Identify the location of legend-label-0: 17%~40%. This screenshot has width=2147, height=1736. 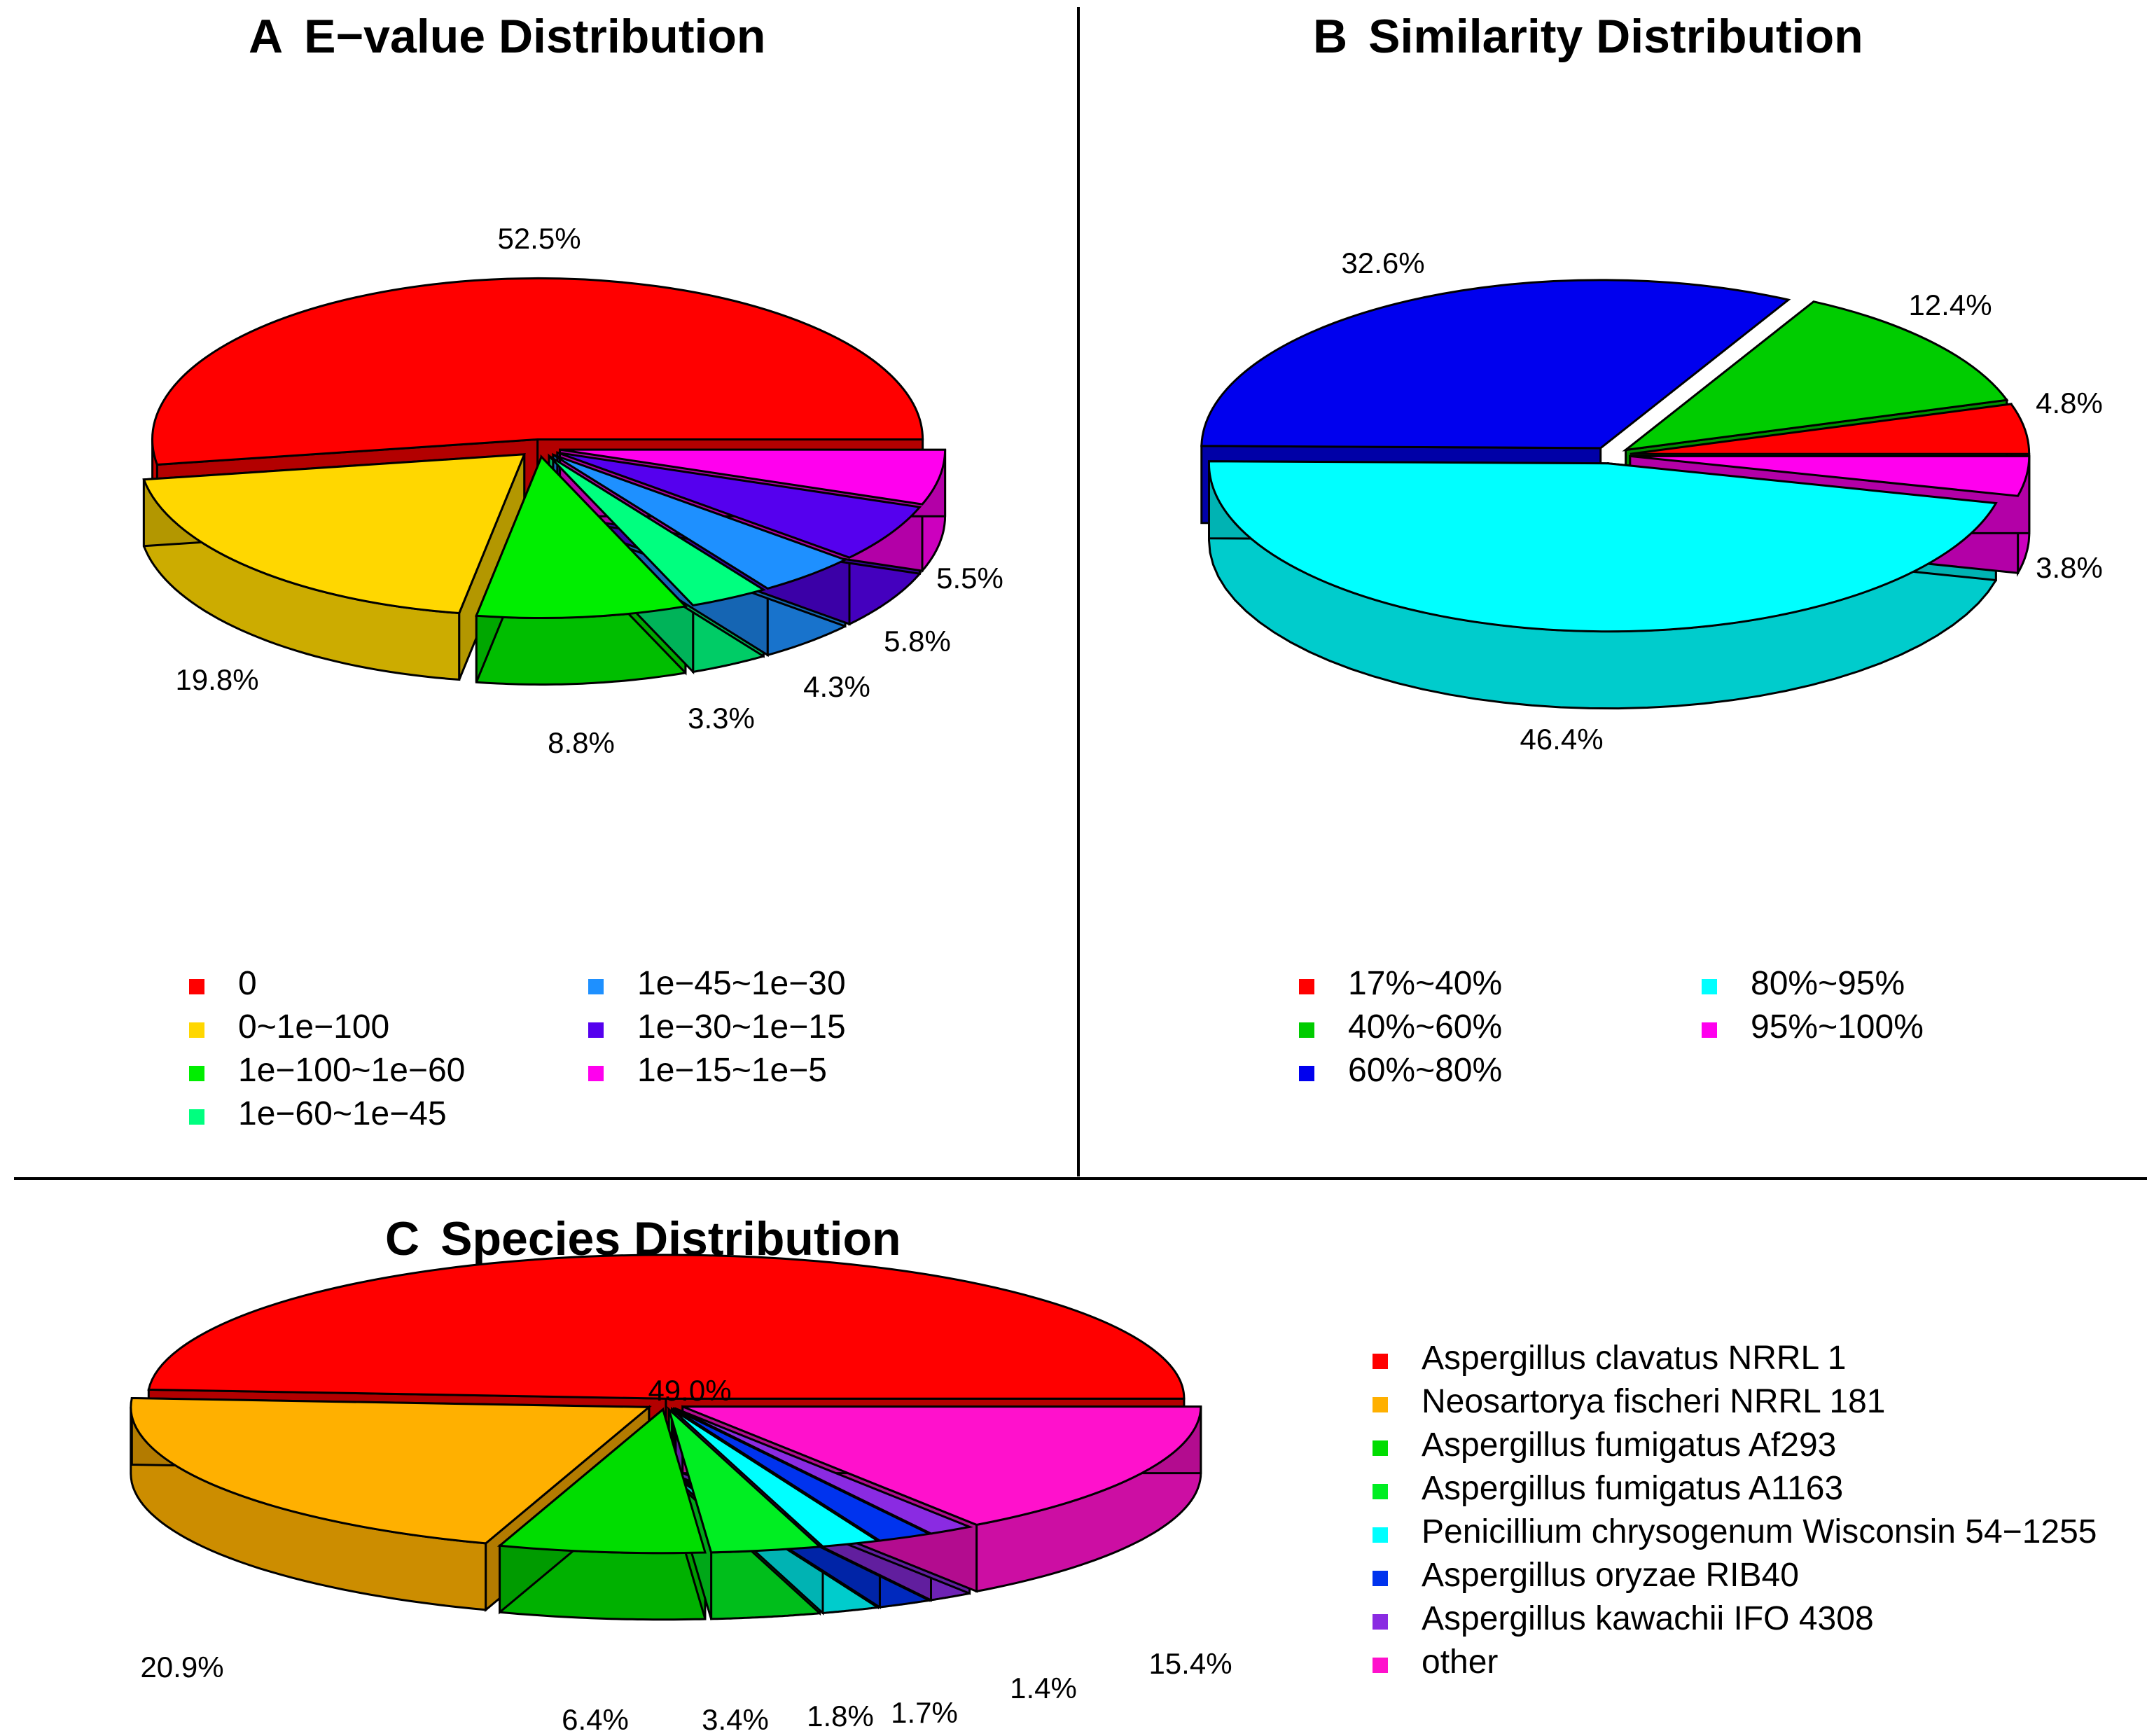
(1425, 984).